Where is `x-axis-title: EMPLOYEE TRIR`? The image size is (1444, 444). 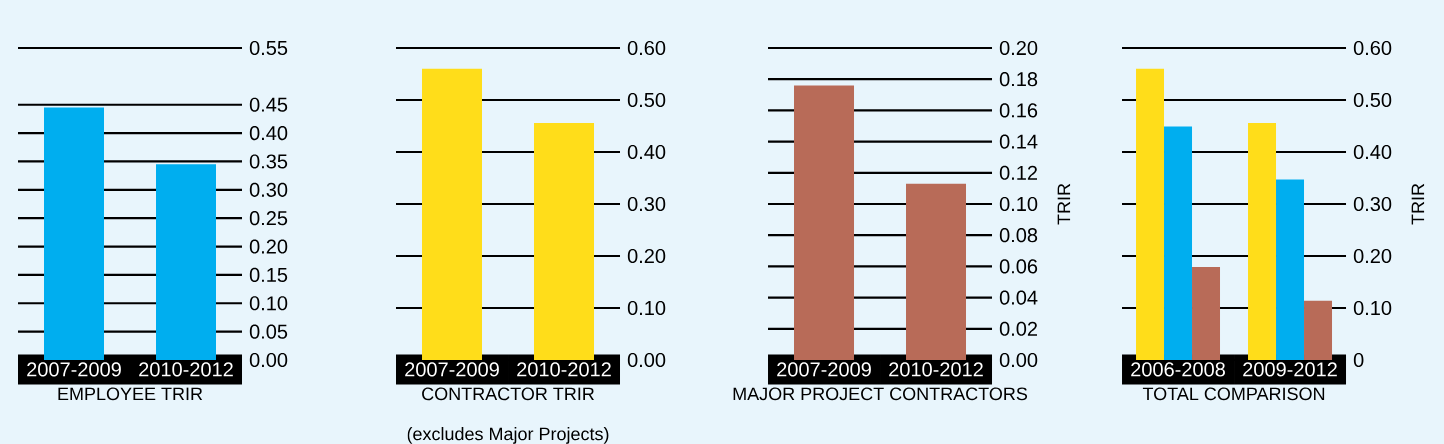 x-axis-title: EMPLOYEE TRIR is located at coordinates (130, 394).